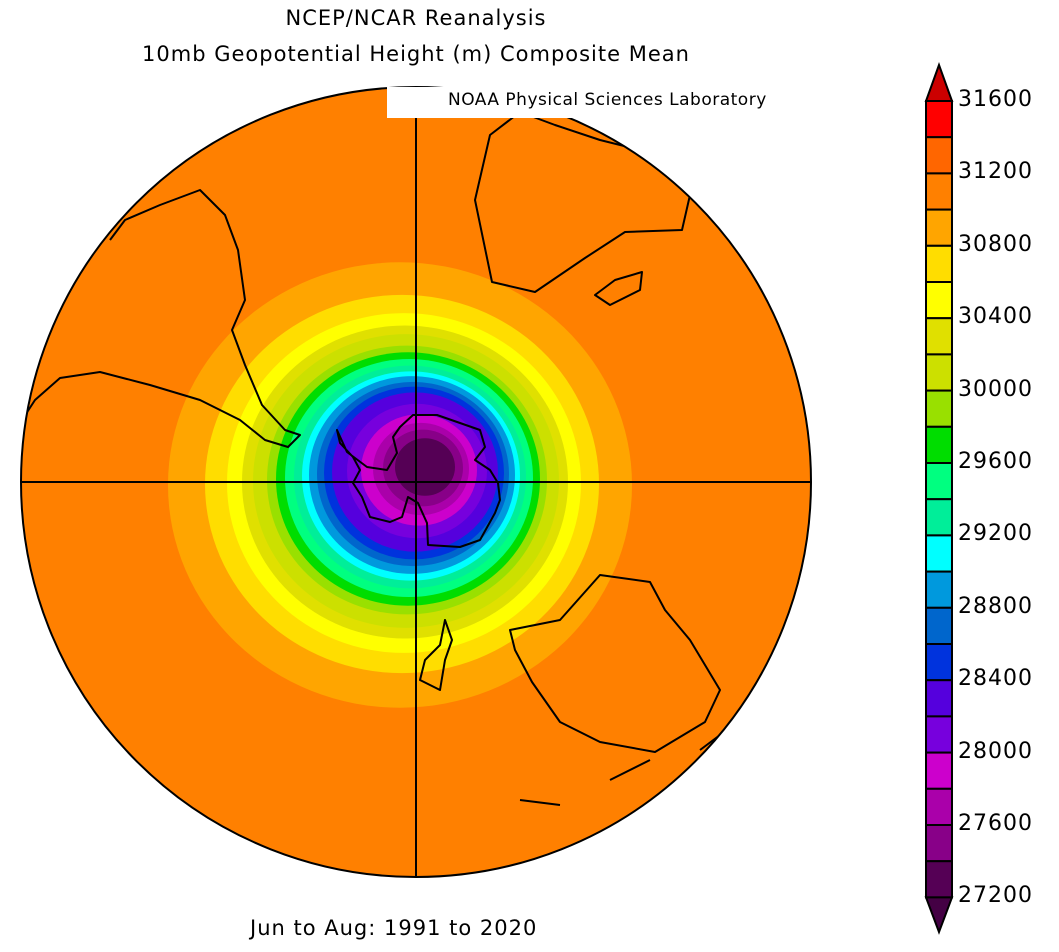  What do you see at coordinates (995, 679) in the screenshot?
I see `colorbar-tick-label: 28400` at bounding box center [995, 679].